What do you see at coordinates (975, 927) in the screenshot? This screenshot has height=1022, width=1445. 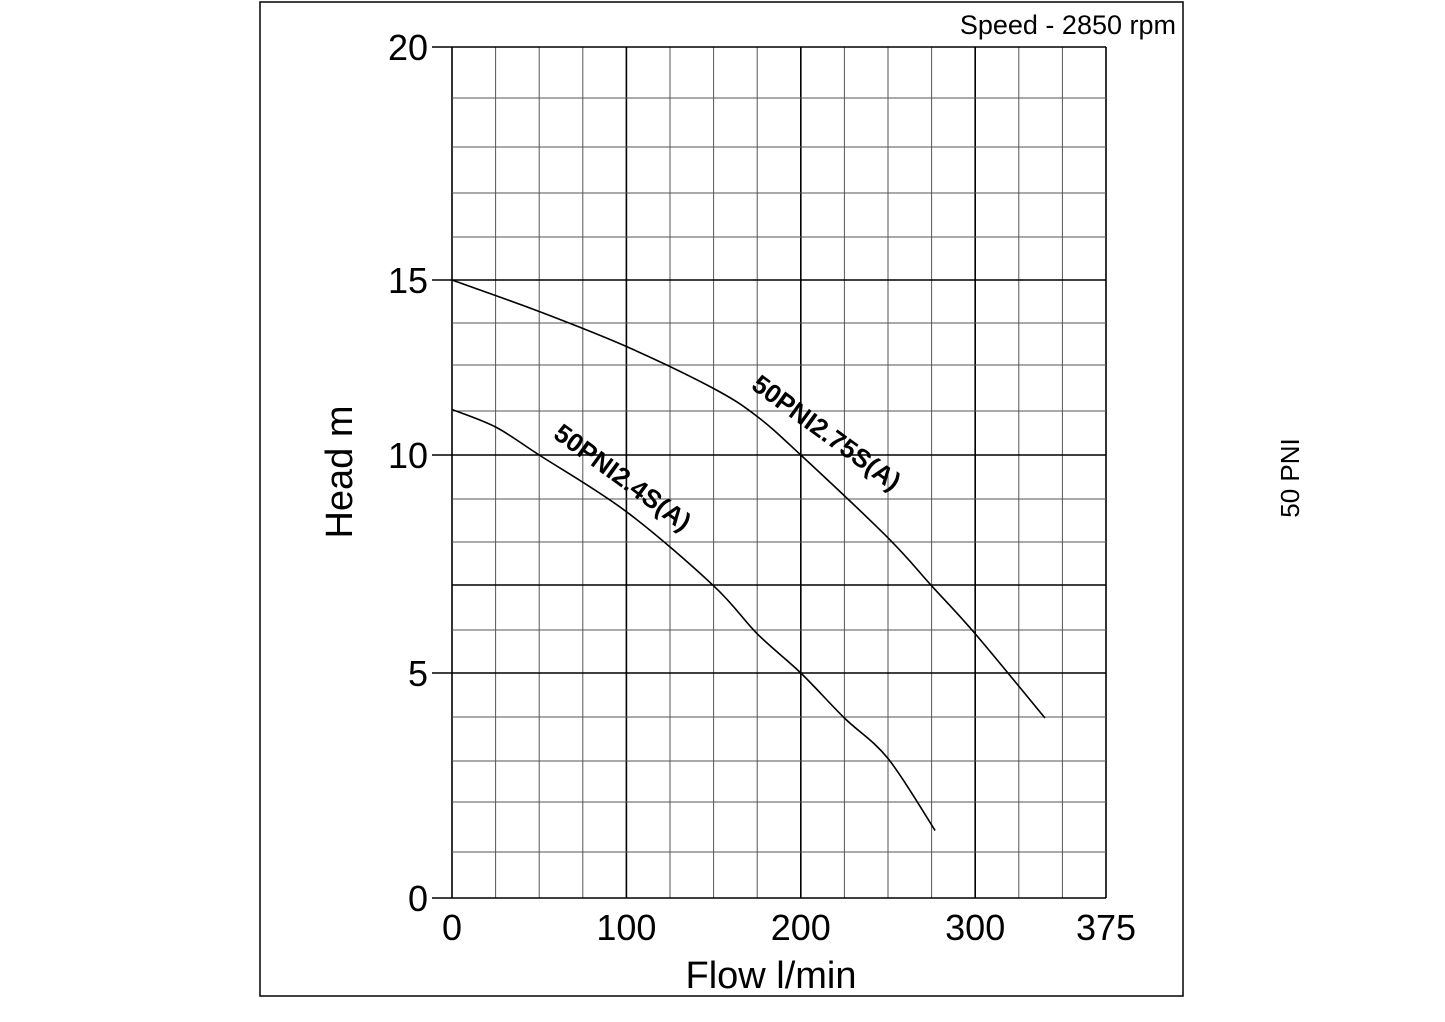 I see `x-tick-label: 300` at bounding box center [975, 927].